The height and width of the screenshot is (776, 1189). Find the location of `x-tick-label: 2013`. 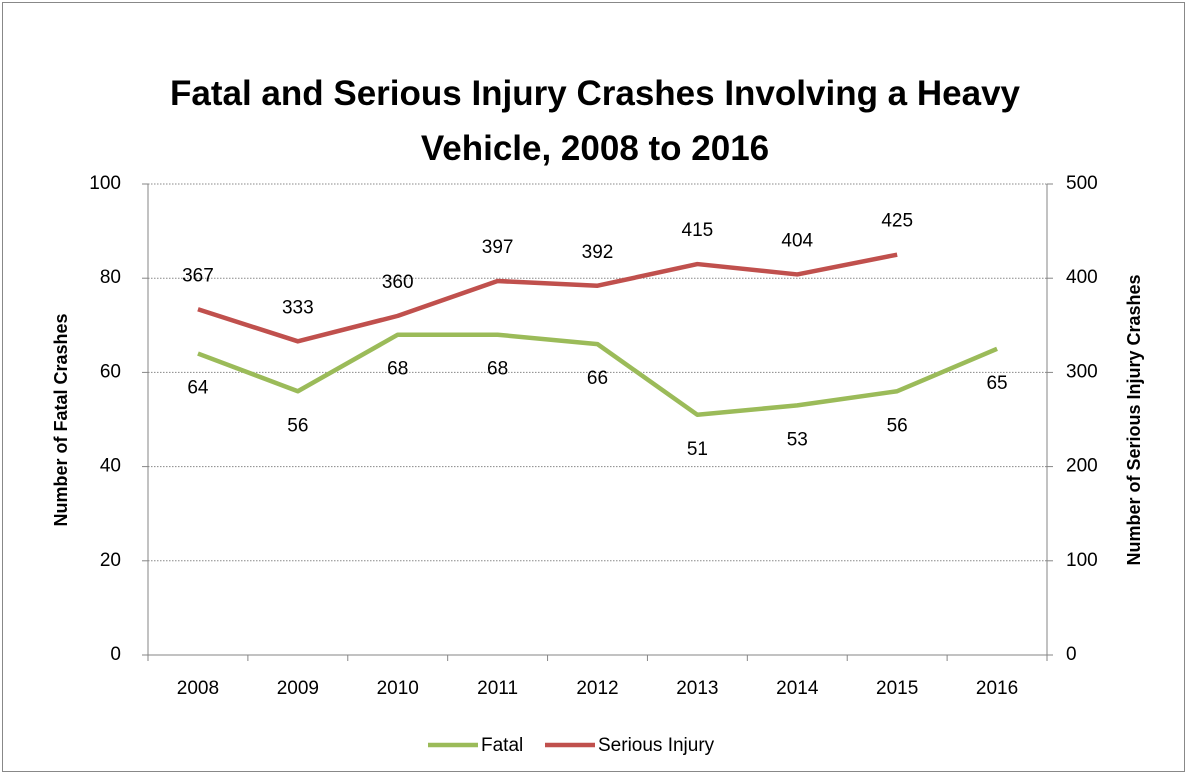

x-tick-label: 2013 is located at coordinates (697, 688).